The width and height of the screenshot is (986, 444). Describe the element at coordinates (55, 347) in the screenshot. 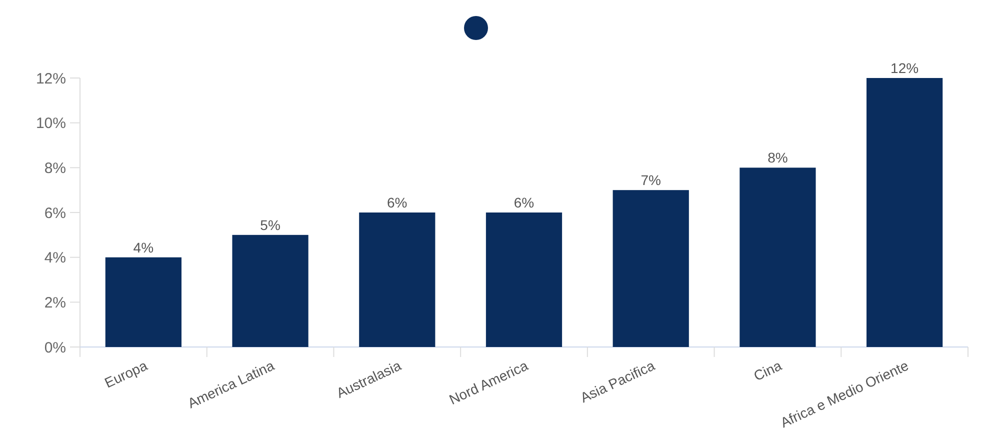

I see `y-tick-label: 0%` at that location.